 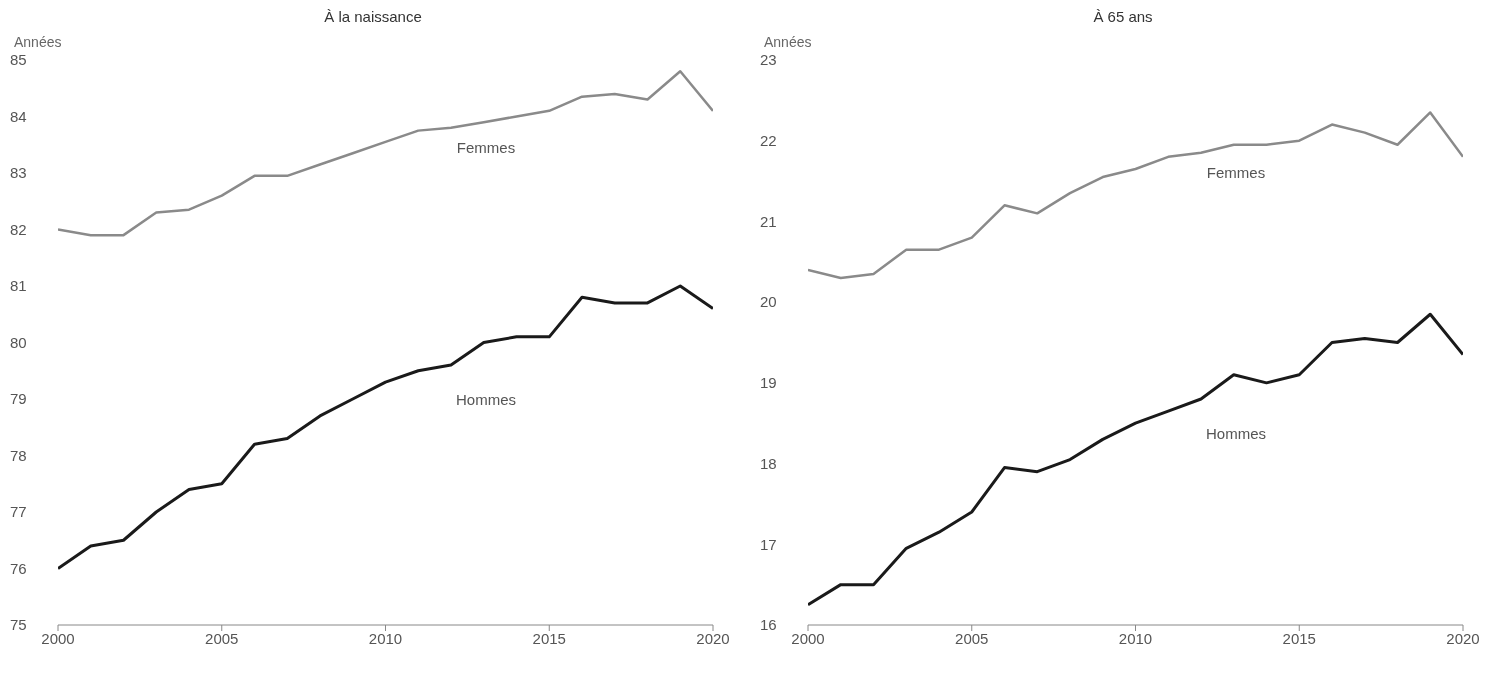 What do you see at coordinates (768, 221) in the screenshot?
I see `y-tick-label: 21` at bounding box center [768, 221].